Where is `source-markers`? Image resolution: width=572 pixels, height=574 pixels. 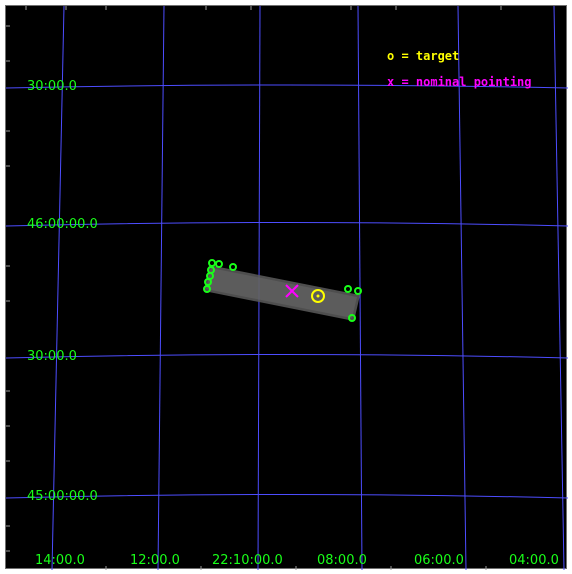 source-markers is located at coordinates (282, 290).